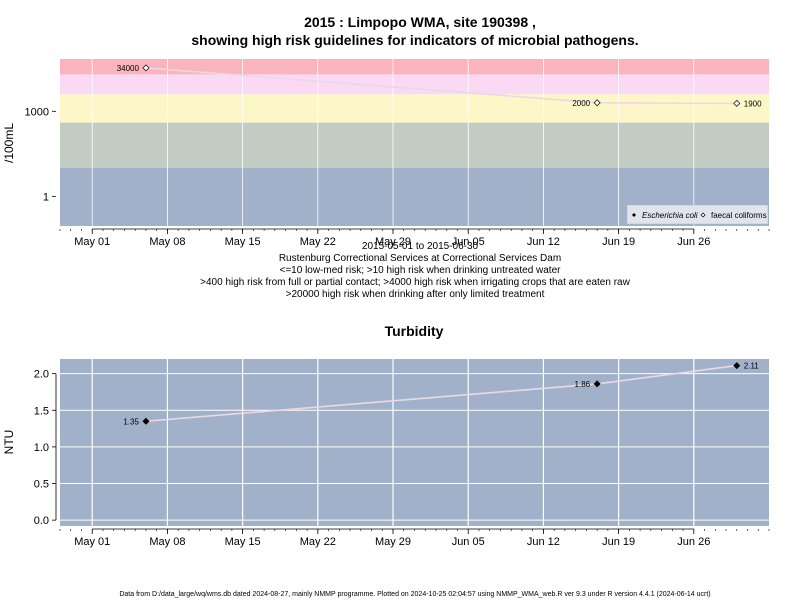 The height and width of the screenshot is (600, 800). I want to click on y-axis: 0.0 0.5 1.0 1.5 2.0, so click(45, 448).